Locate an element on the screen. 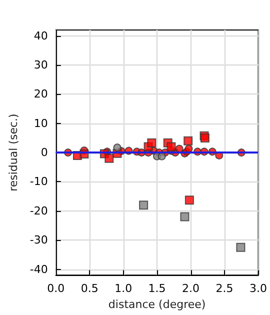 The height and width of the screenshot is (315, 270). y-tick-label: 30 is located at coordinates (41, 65).